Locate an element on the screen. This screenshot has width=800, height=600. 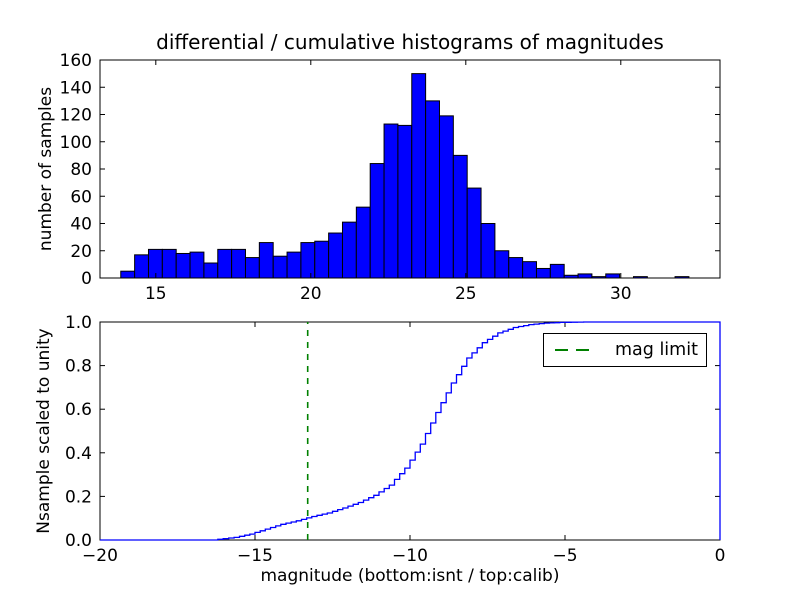
bottom-ytick-label: 0.4 is located at coordinates (78, 454).